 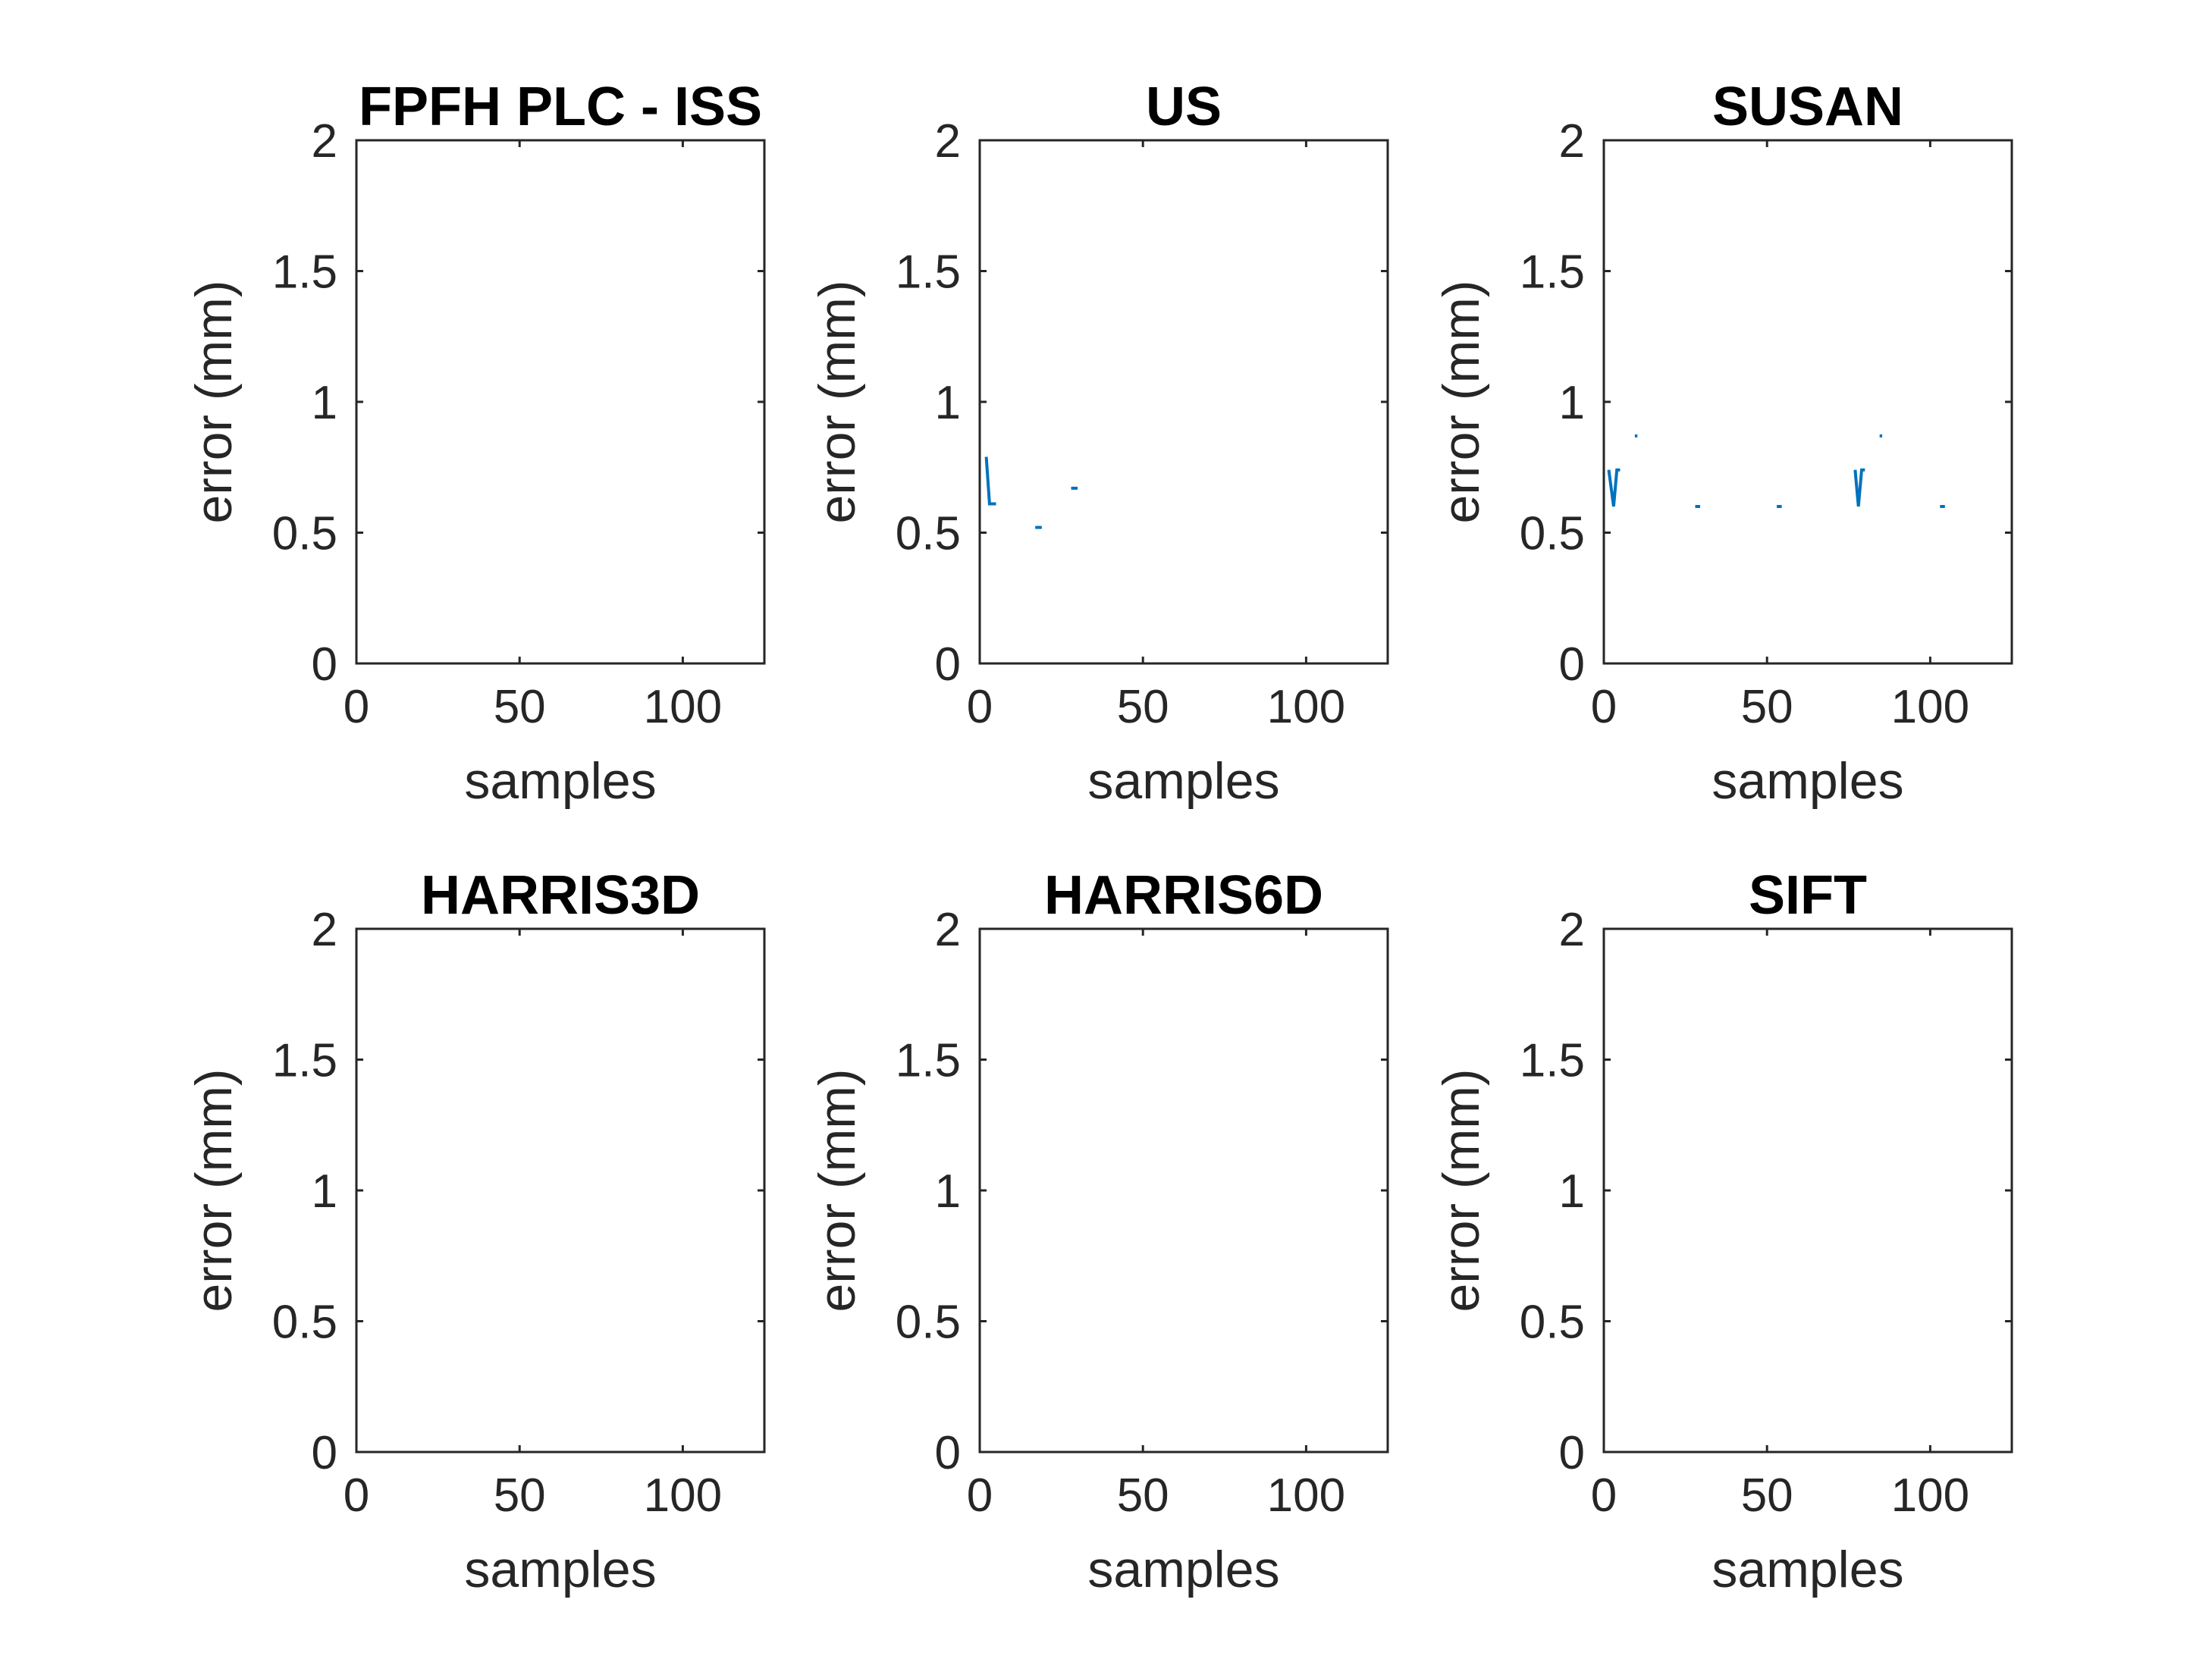 I want to click on subplot-3: 0 50 100 0 0.5 1 1.5 2 SUSAN samples error (mm), so click(x=1723, y=443).